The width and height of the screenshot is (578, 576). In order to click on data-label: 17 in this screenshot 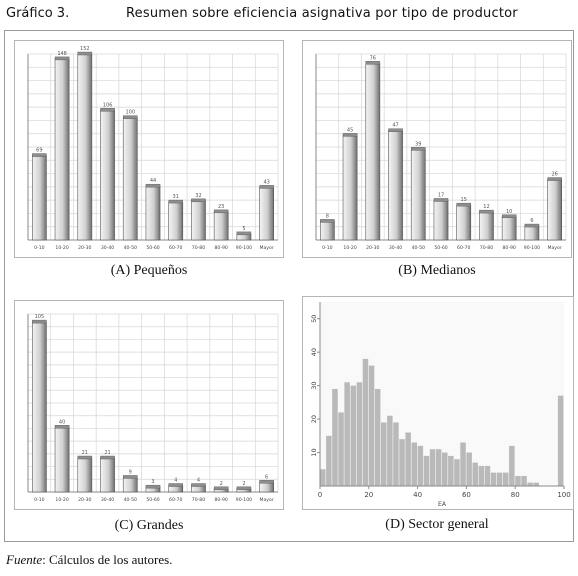, I will do `click(441, 195)`.